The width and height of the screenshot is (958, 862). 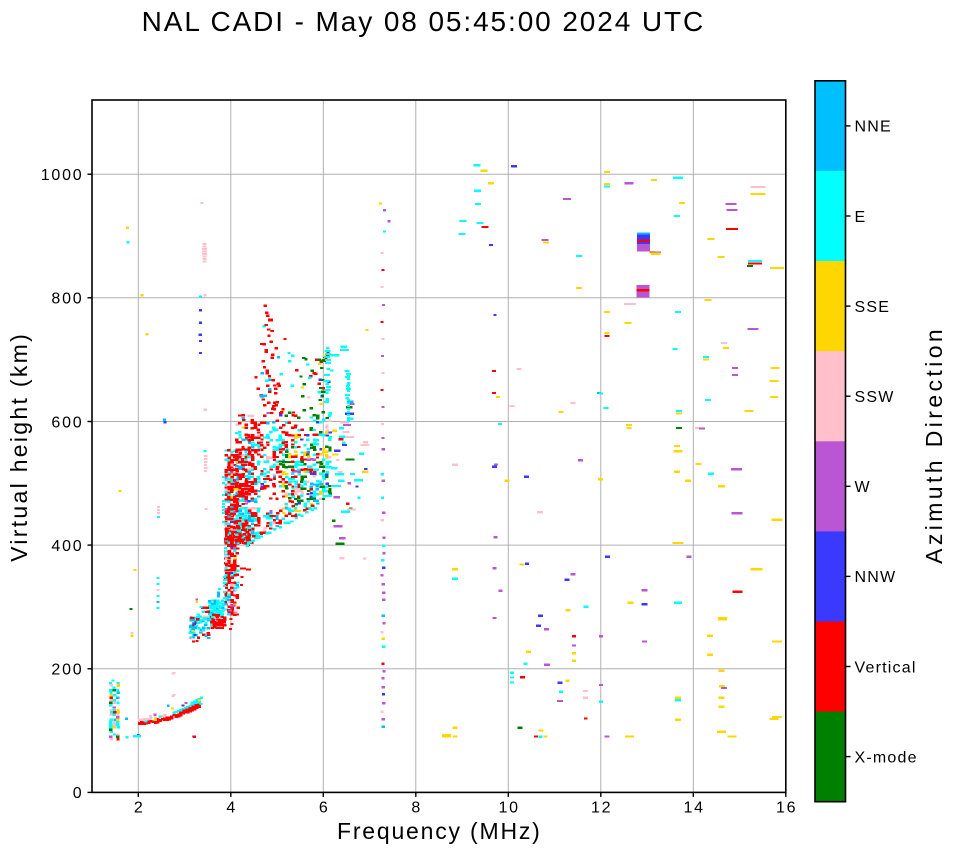 I want to click on svg-text: SSE, so click(x=873, y=307).